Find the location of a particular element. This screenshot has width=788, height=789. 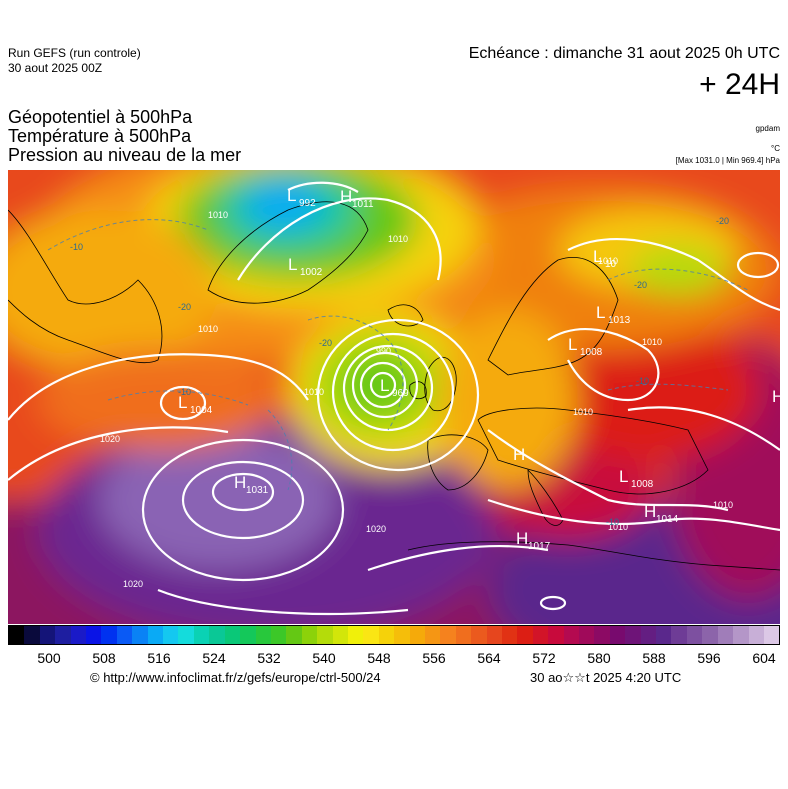

pressure-center-value: 1002 is located at coordinates (311, 272).